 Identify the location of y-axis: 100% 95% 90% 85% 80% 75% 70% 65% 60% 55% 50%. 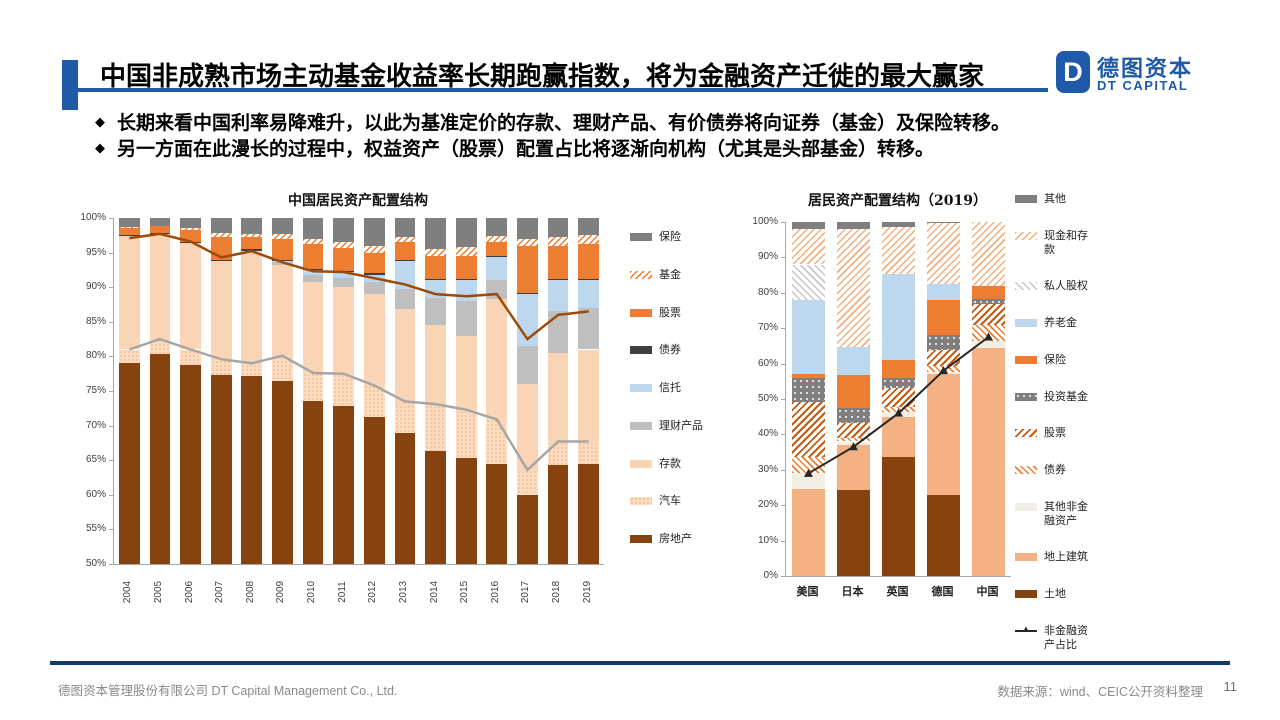
(83, 390).